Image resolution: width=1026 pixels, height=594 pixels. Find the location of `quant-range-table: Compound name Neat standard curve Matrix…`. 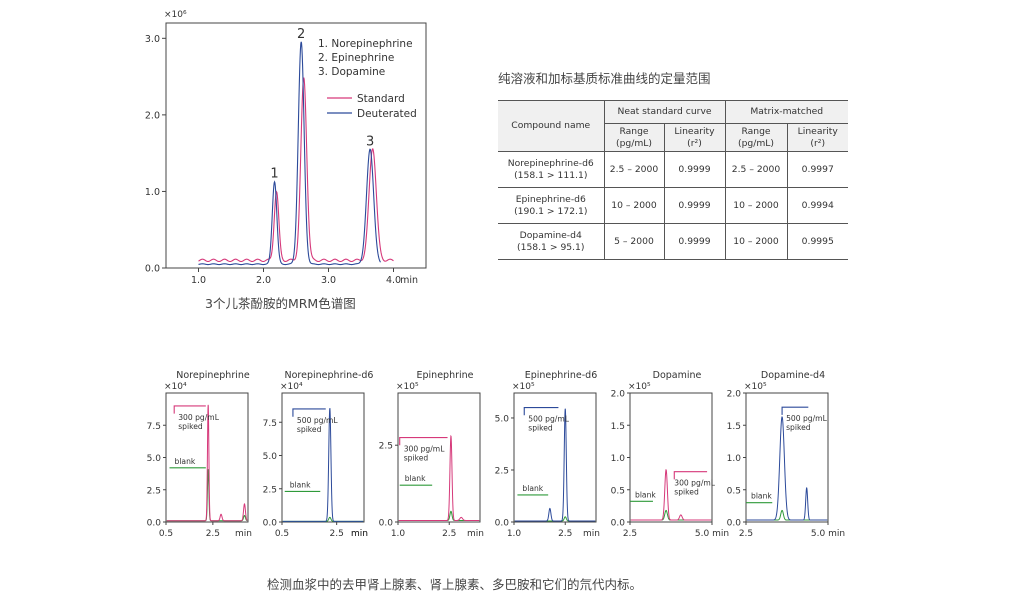

quant-range-table: Compound name Neat standard curve Matrix… is located at coordinates (673, 180).